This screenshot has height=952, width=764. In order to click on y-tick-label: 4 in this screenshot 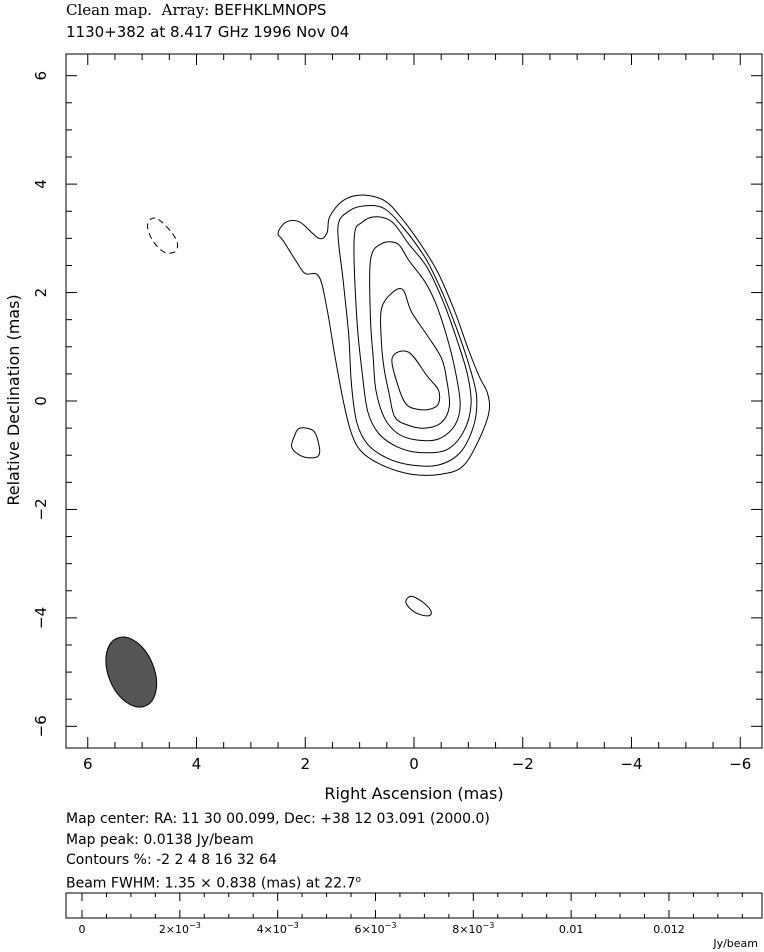, I will do `click(41, 184)`.